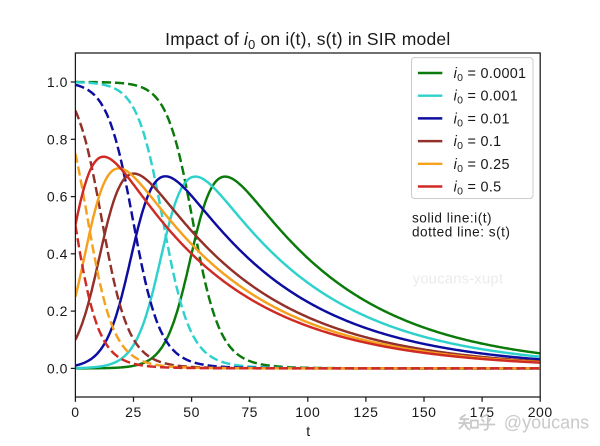  What do you see at coordinates (461, 232) in the screenshot?
I see `svg-text: dotted line: s(t)` at bounding box center [461, 232].